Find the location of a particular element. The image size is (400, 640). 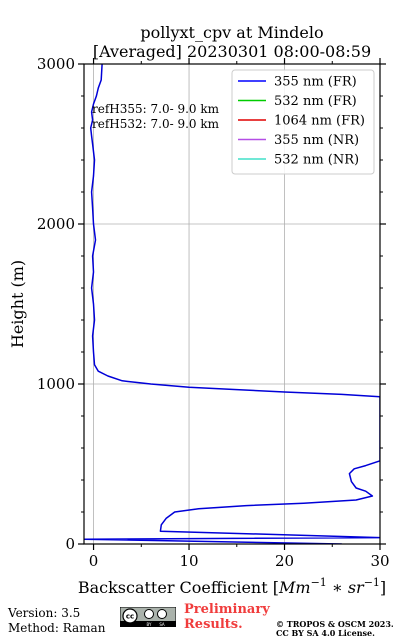

x-tick-label: 10 is located at coordinates (188, 561).